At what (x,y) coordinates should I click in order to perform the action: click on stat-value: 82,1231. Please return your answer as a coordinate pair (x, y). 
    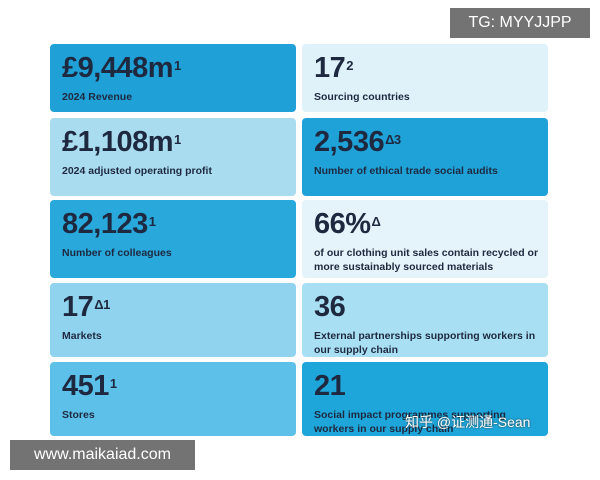
    Looking at the image, I should click on (173, 224).